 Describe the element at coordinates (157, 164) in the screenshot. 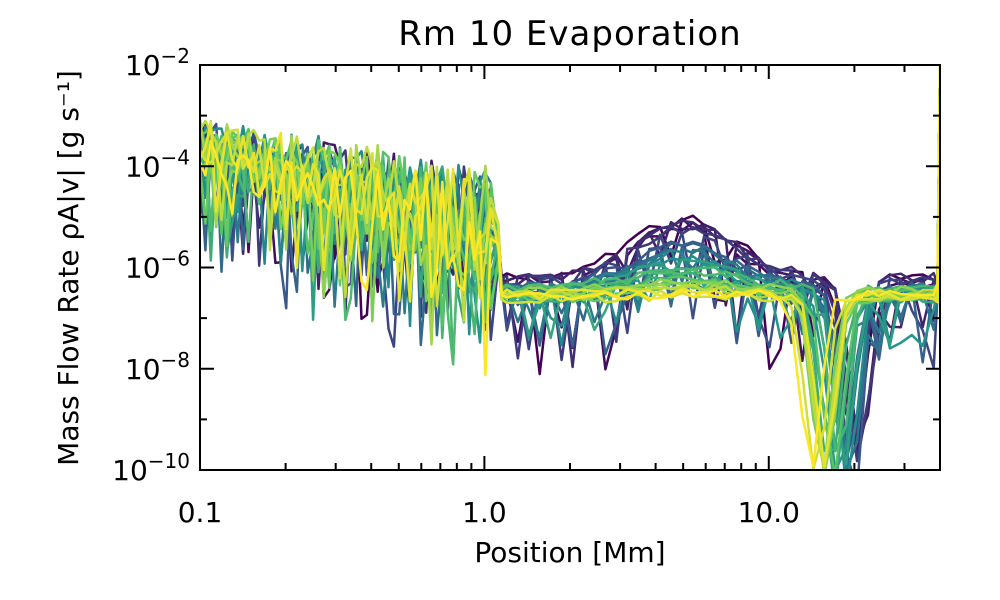

I see `y-tick-label: 10⁻⁴` at that location.